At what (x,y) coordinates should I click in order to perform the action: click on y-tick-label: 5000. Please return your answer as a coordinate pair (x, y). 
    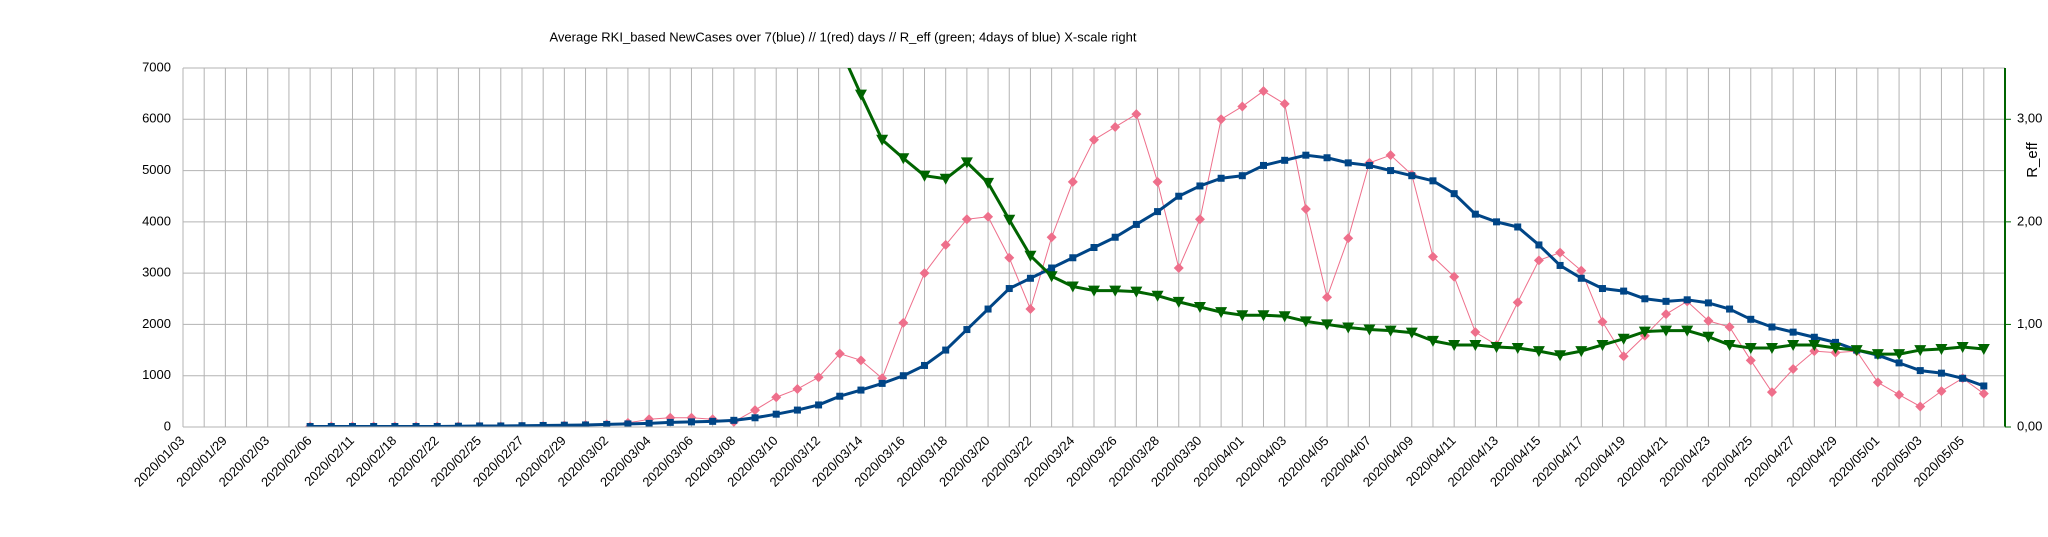
    Looking at the image, I should click on (156, 169).